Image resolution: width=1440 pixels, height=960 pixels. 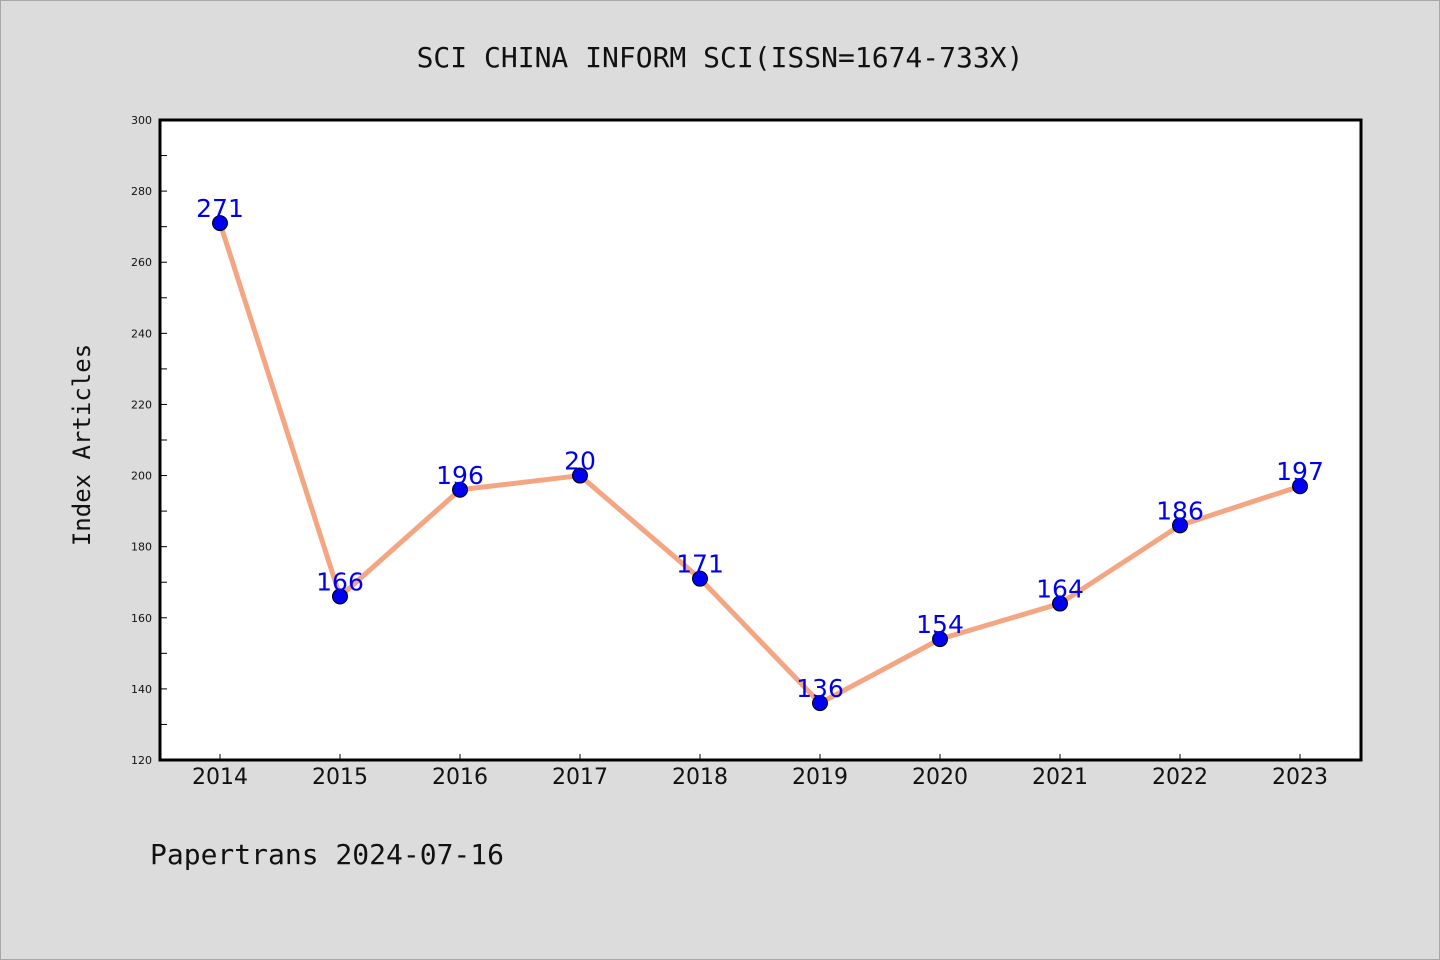 What do you see at coordinates (141, 262) in the screenshot?
I see `y-tick-label: 260` at bounding box center [141, 262].